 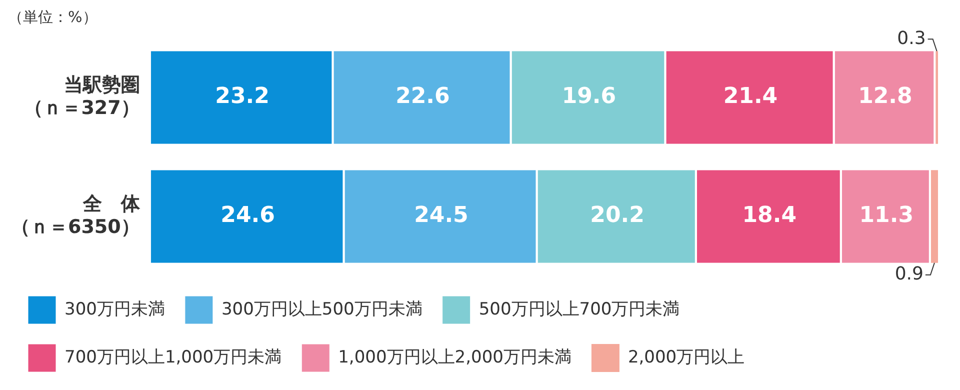 What do you see at coordinates (173, 357) in the screenshot?
I see `legend-label: 700万円以上1,000万円未満` at bounding box center [173, 357].